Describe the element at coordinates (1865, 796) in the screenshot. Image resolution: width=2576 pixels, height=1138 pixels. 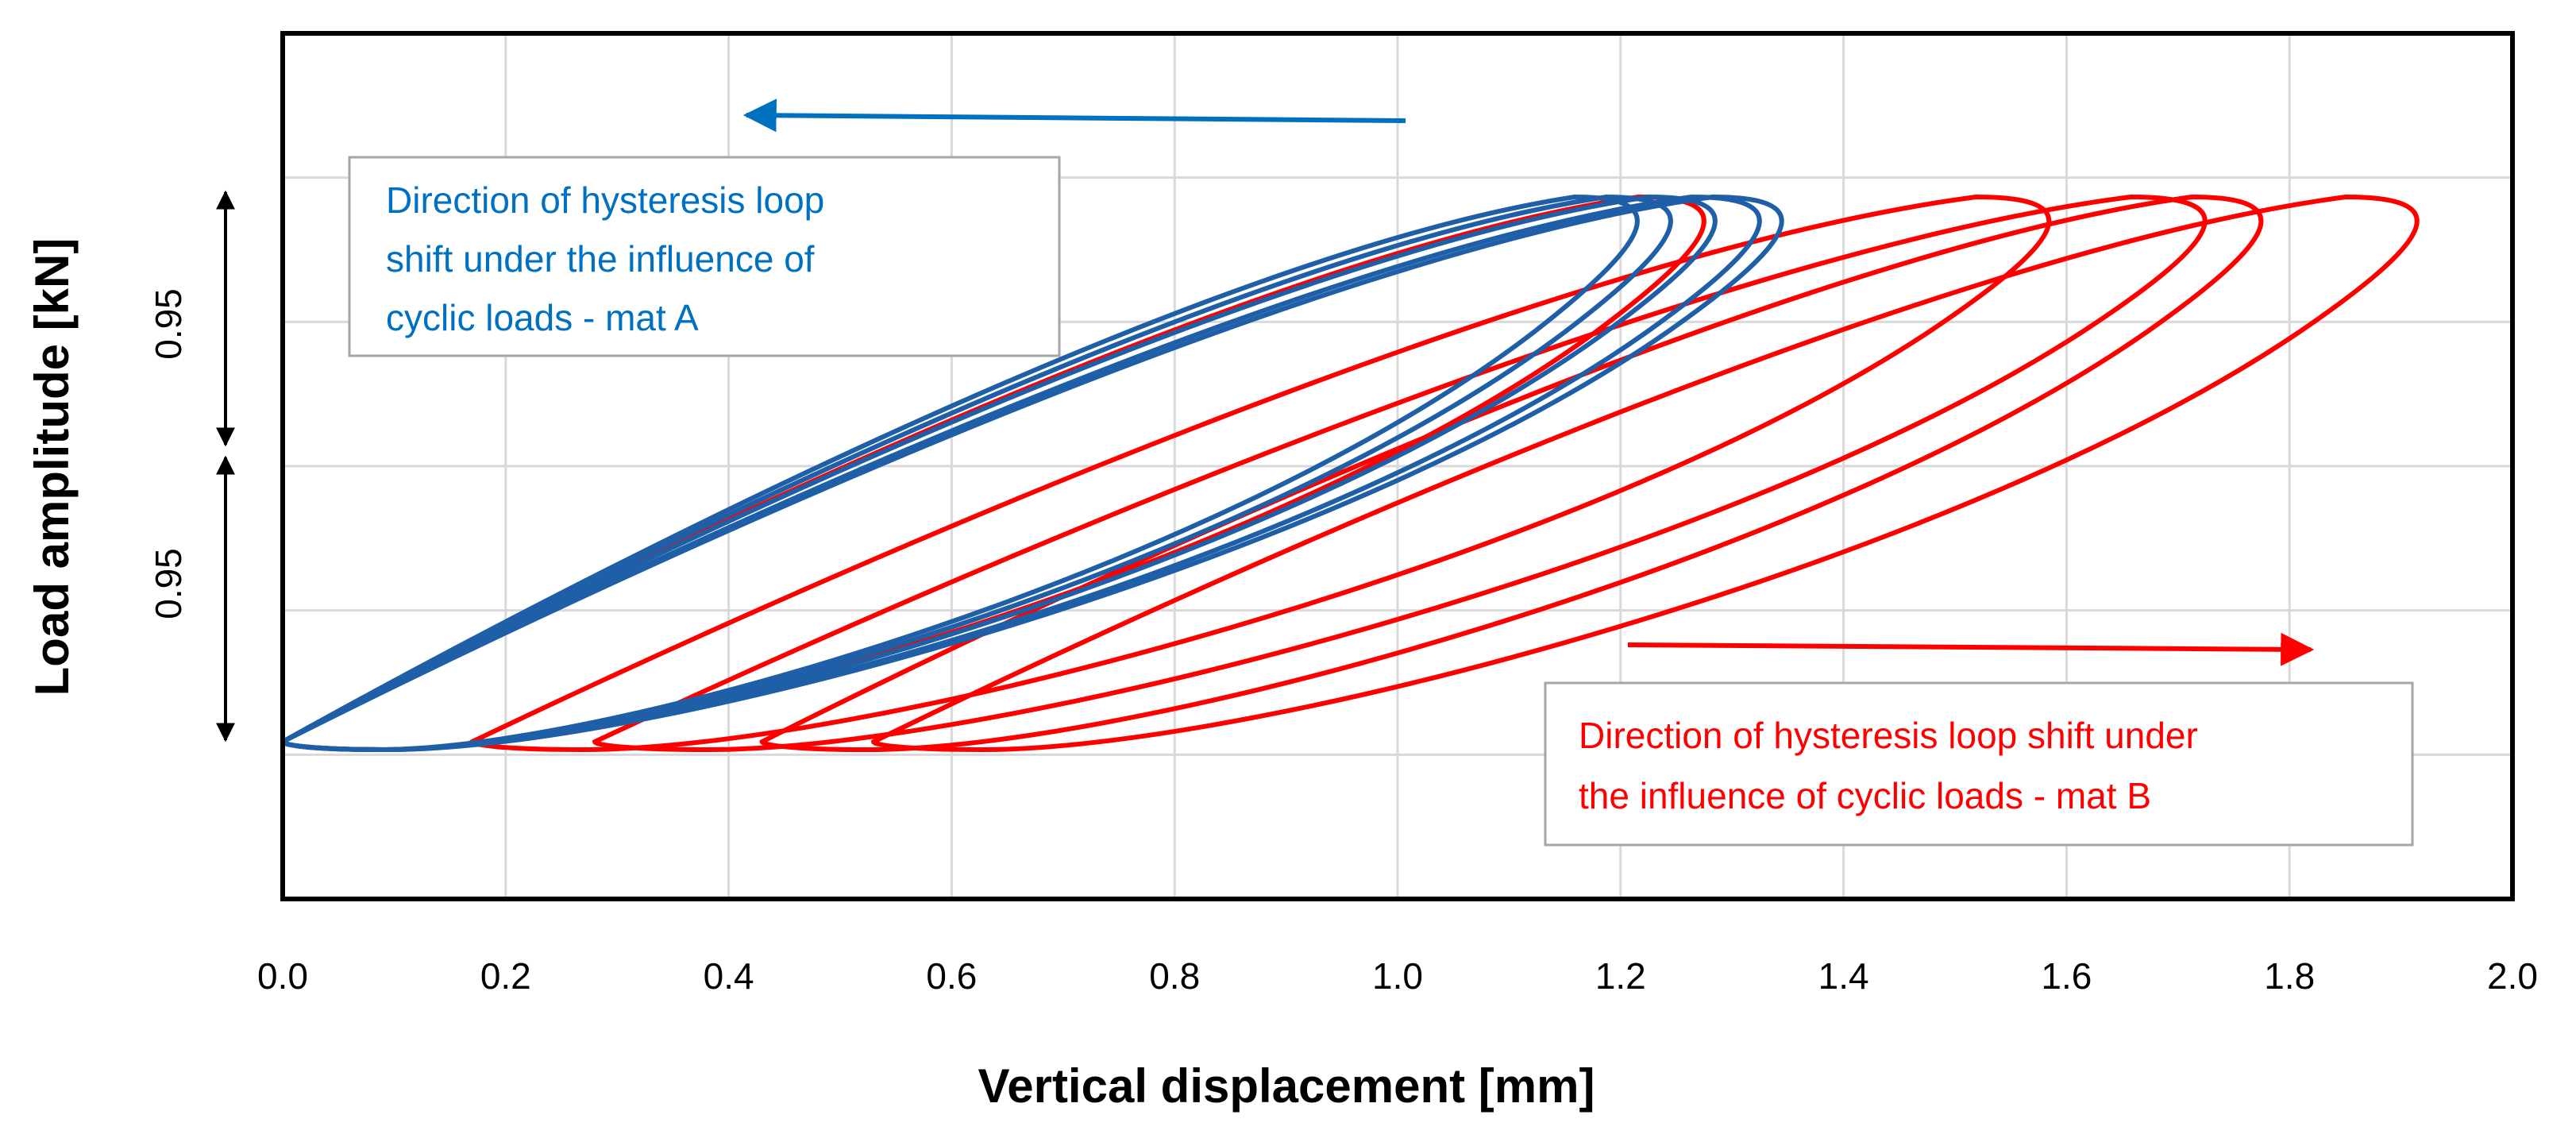
I see `annotation-mat-b-line-2: the influence of cyclic loads - mat B` at that location.